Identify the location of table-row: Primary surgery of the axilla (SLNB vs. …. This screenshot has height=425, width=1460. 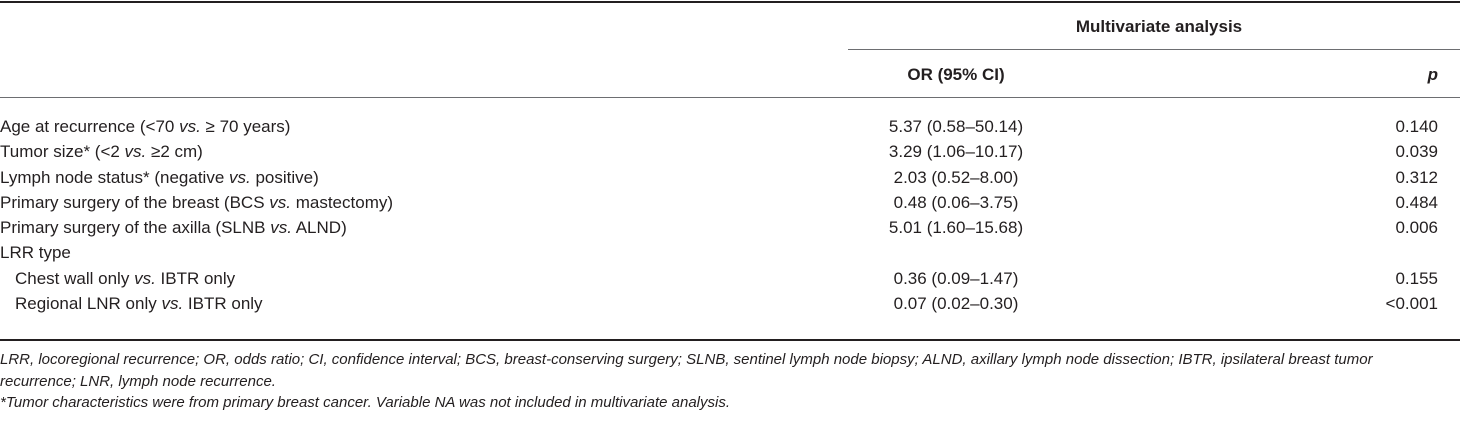
(730, 227).